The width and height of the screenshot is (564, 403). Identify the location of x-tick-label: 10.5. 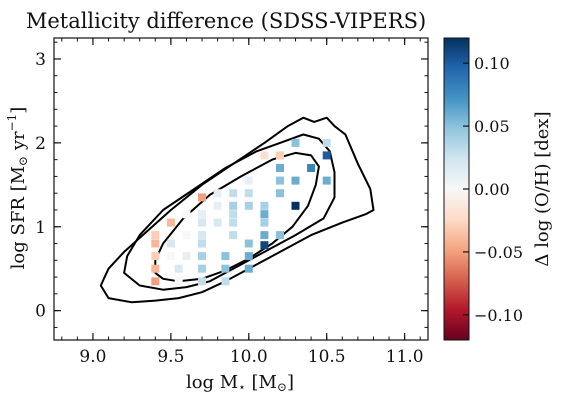
(327, 357).